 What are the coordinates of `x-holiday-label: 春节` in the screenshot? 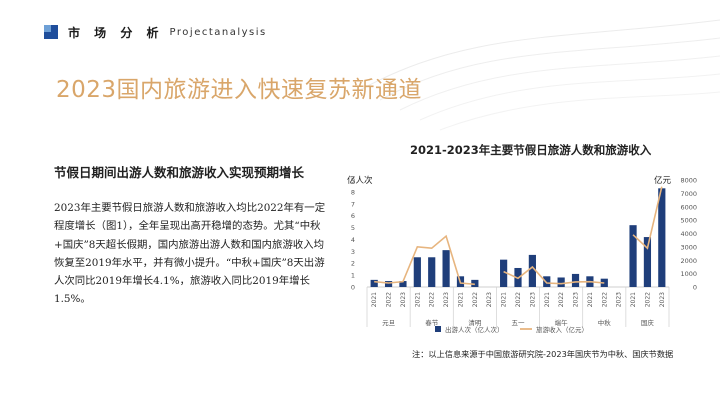 It's located at (432, 322).